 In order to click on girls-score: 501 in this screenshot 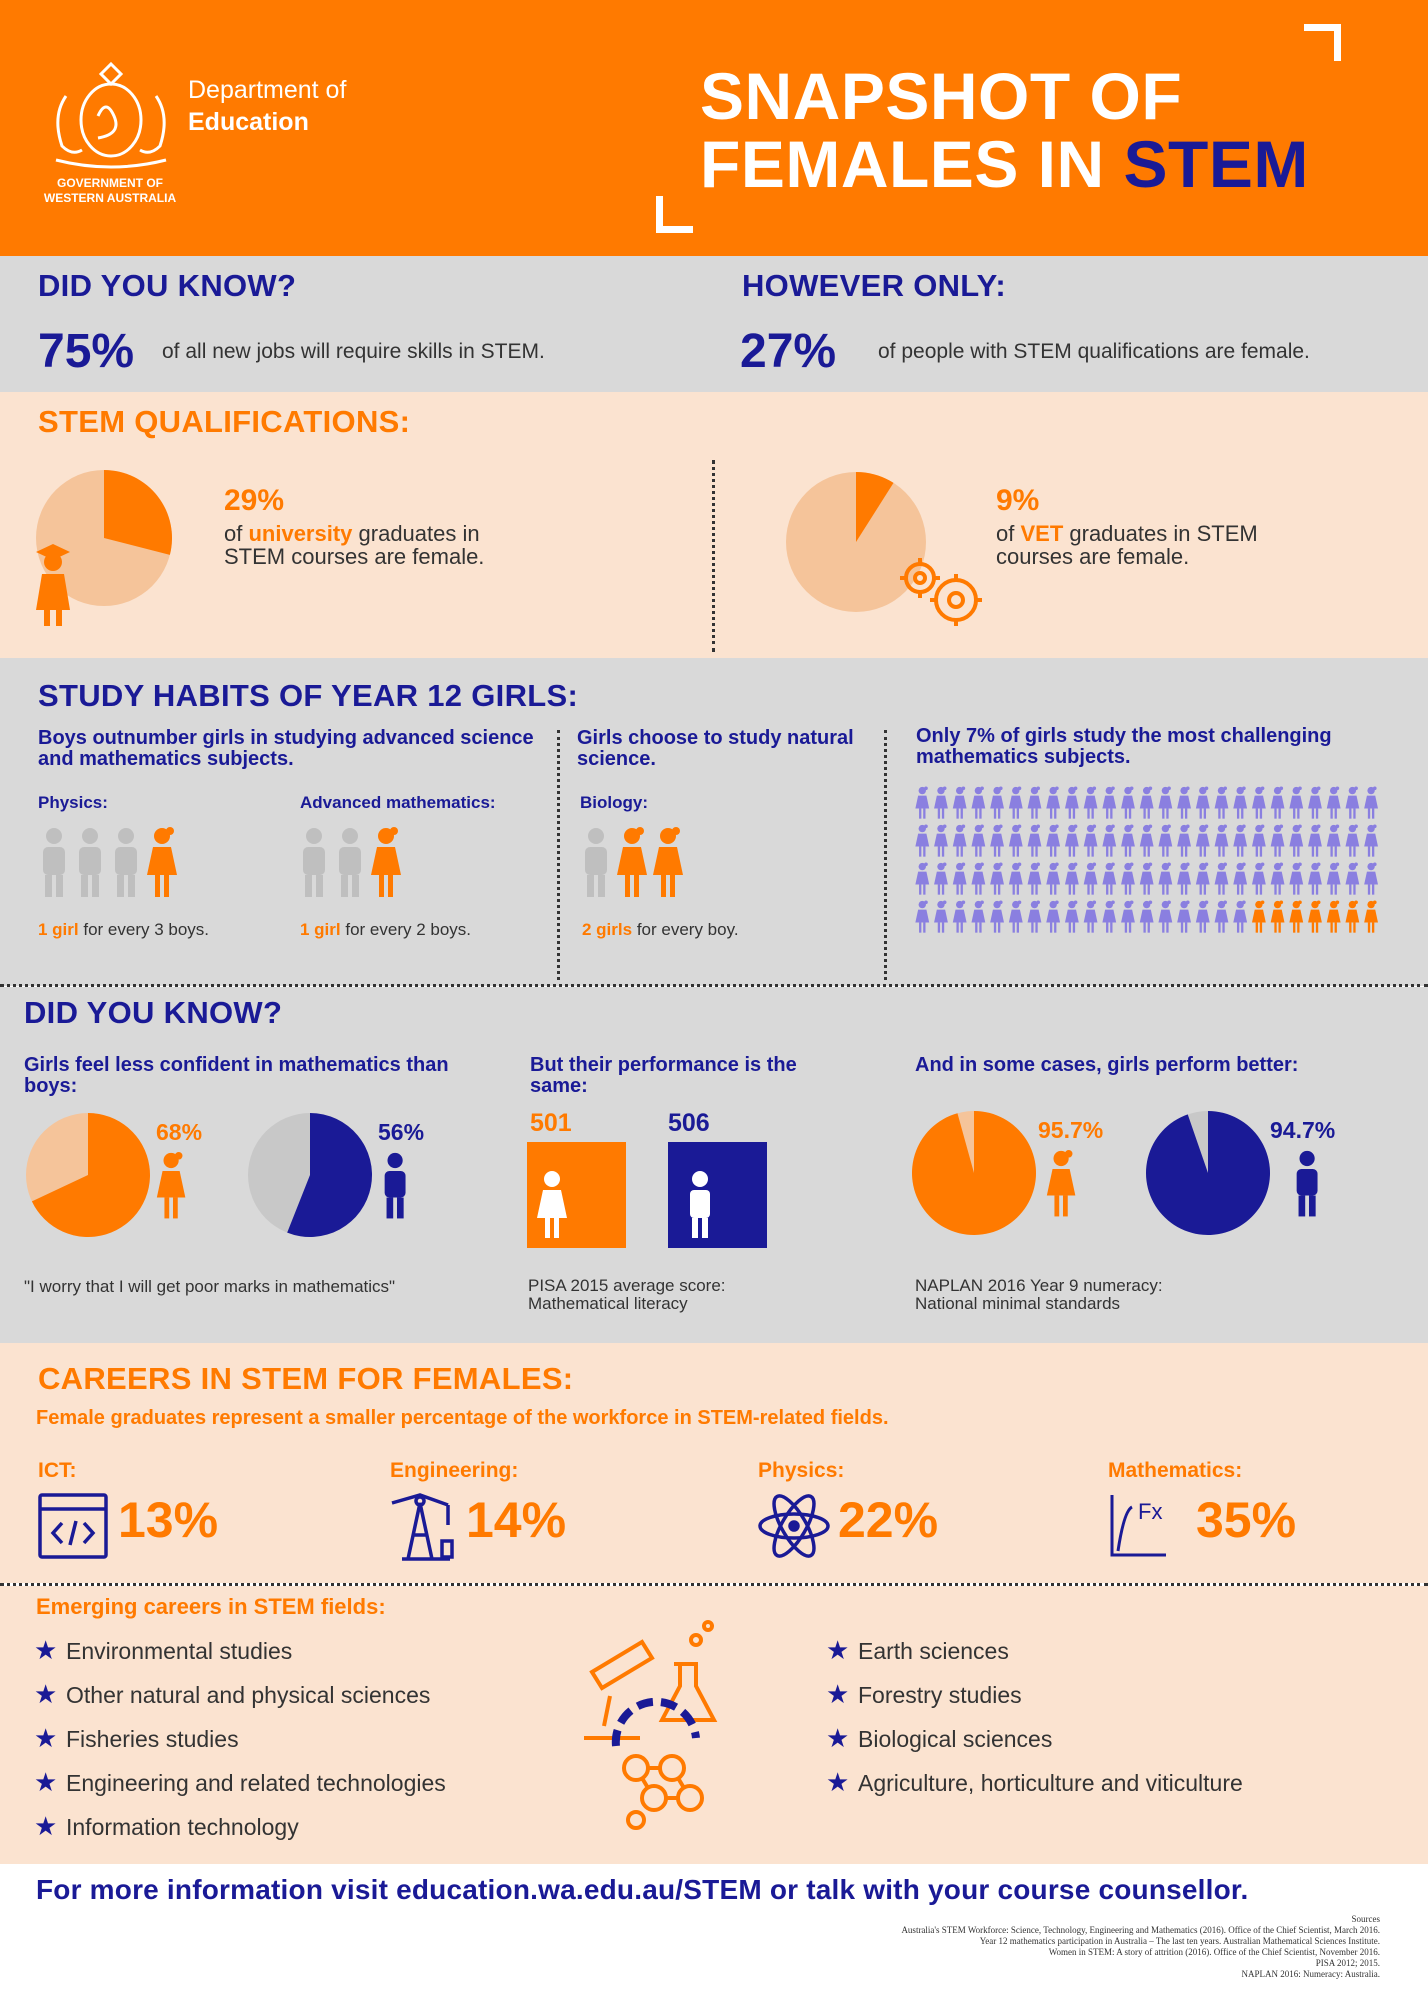, I will do `click(551, 1123)`.